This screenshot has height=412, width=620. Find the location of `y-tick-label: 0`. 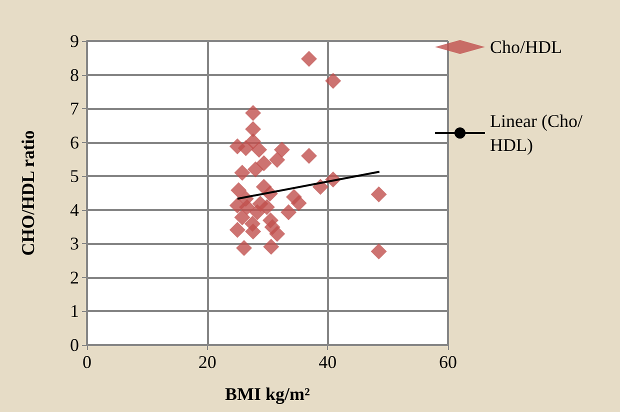

y-tick-label: 0 is located at coordinates (74, 345).